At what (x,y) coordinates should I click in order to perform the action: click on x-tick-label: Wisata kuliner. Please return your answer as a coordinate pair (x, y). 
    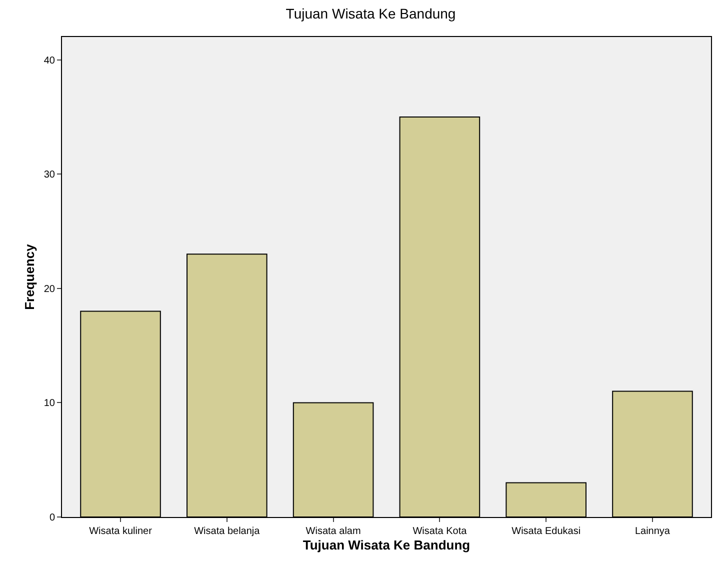
    Looking at the image, I should click on (121, 531).